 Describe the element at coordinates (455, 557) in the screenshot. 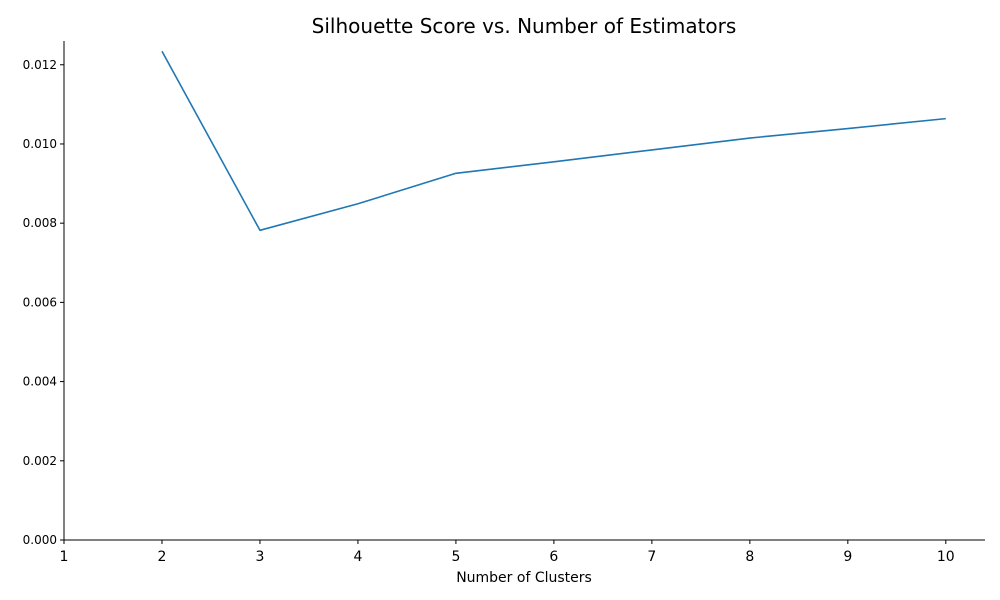

I see `x-tick-label: 5` at that location.